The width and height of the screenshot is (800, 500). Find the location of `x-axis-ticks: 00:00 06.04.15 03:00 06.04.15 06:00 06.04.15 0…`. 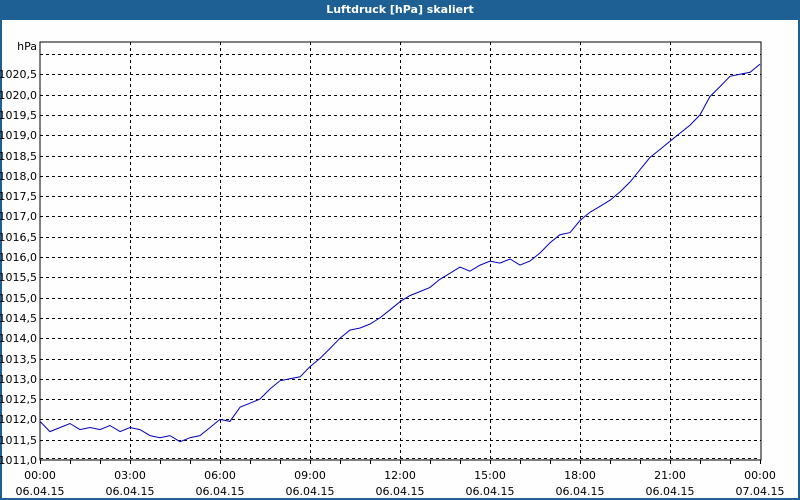

x-axis-ticks: 00:00 06.04.15 03:00 06.04.15 06:00 06.04.15 0… is located at coordinates (400, 483).